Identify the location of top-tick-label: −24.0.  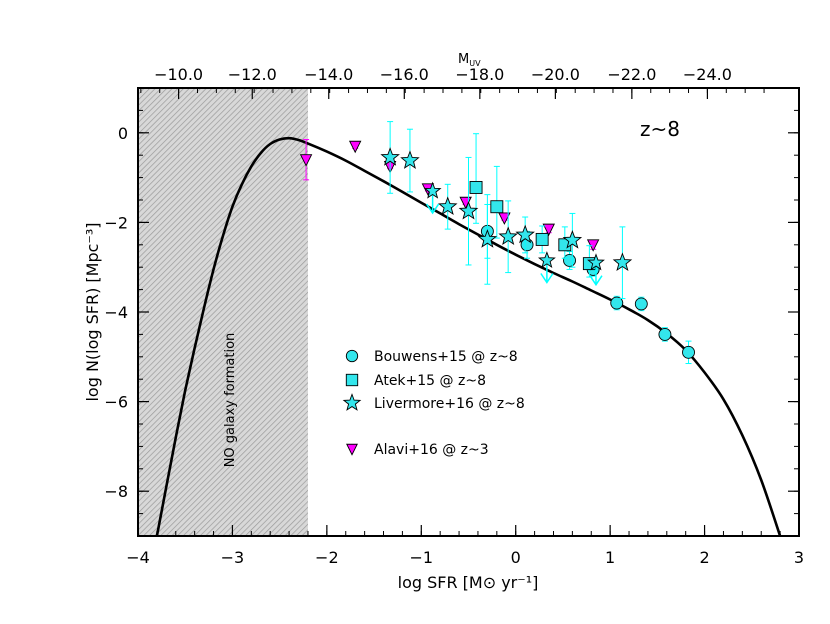
(707, 74).